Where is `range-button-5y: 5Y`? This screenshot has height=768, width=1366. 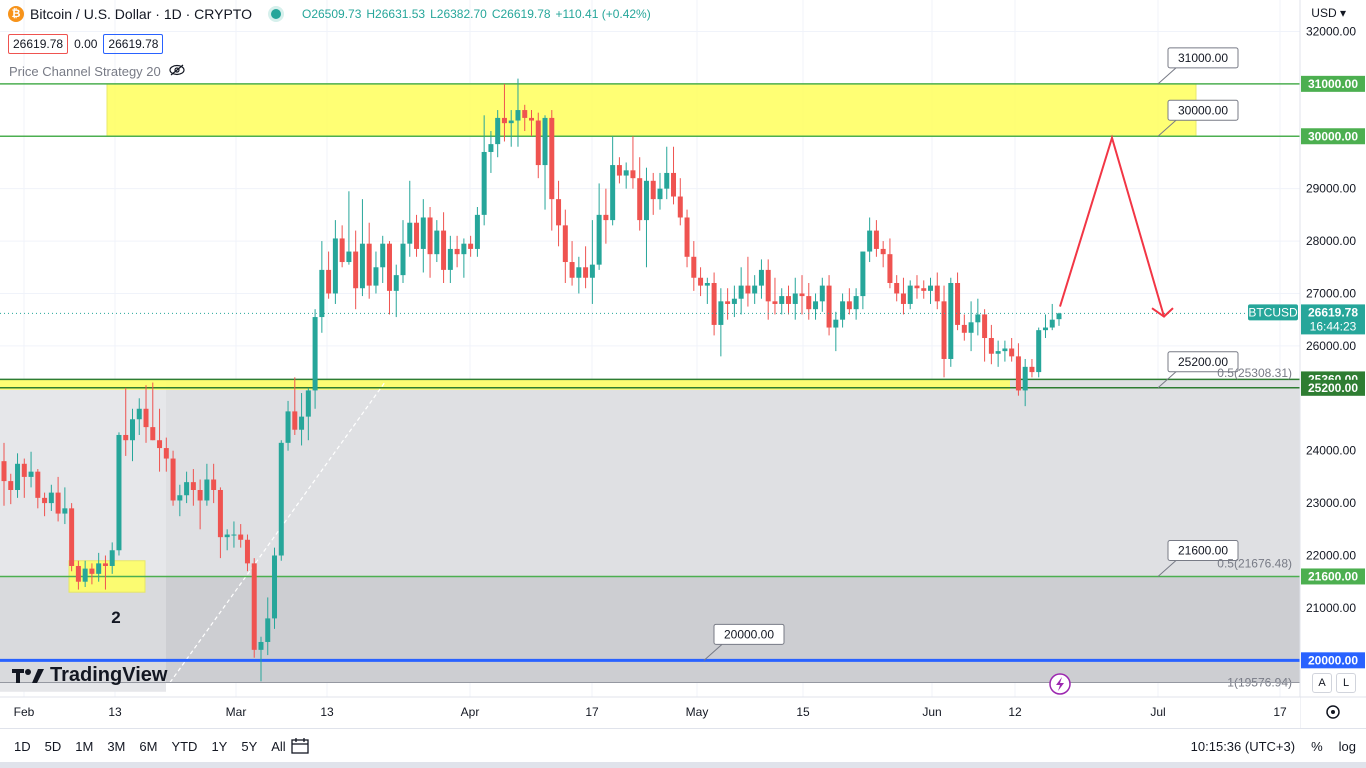 range-button-5y: 5Y is located at coordinates (249, 746).